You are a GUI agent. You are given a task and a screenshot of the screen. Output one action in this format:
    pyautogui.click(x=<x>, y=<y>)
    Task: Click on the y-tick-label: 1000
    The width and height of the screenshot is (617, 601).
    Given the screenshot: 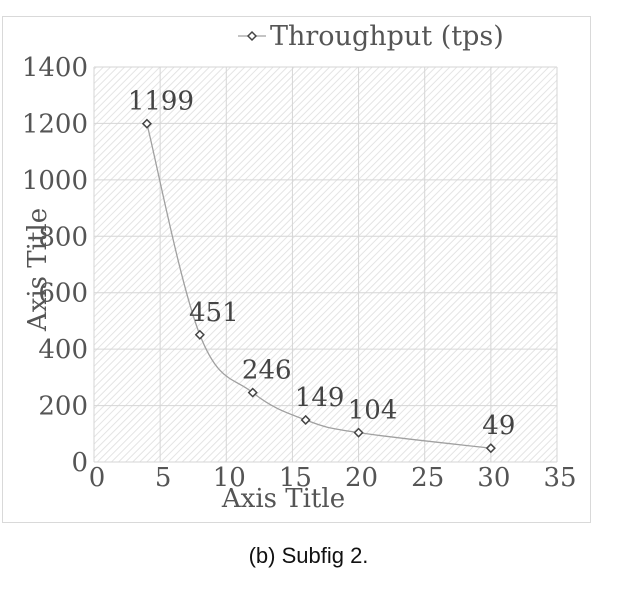 What is the action you would take?
    pyautogui.click(x=55, y=181)
    